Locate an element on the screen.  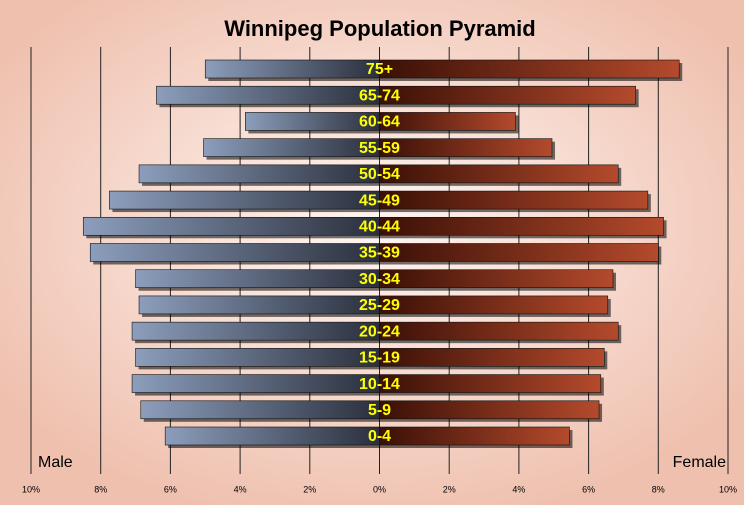
legend-label: Female is located at coordinates (699, 462).